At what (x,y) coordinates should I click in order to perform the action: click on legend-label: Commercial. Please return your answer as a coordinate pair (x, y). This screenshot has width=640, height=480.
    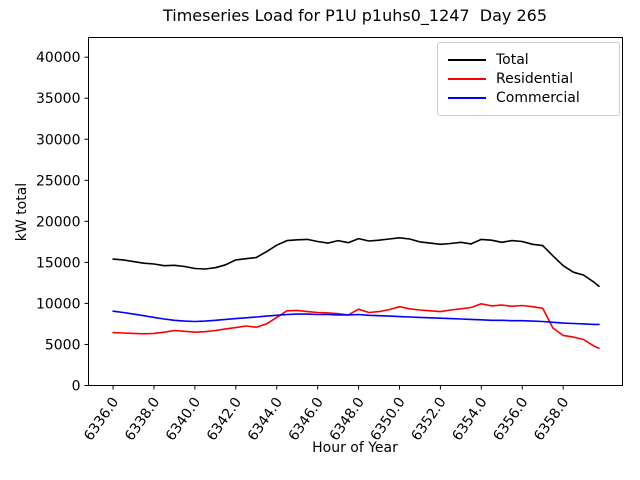
    Looking at the image, I should click on (538, 98).